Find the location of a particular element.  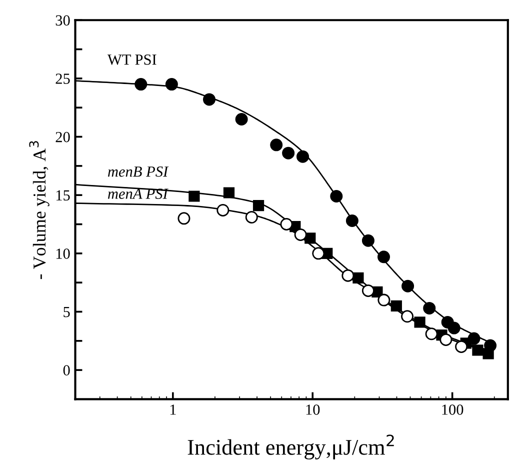

y-tick-label: 20 is located at coordinates (63, 137).